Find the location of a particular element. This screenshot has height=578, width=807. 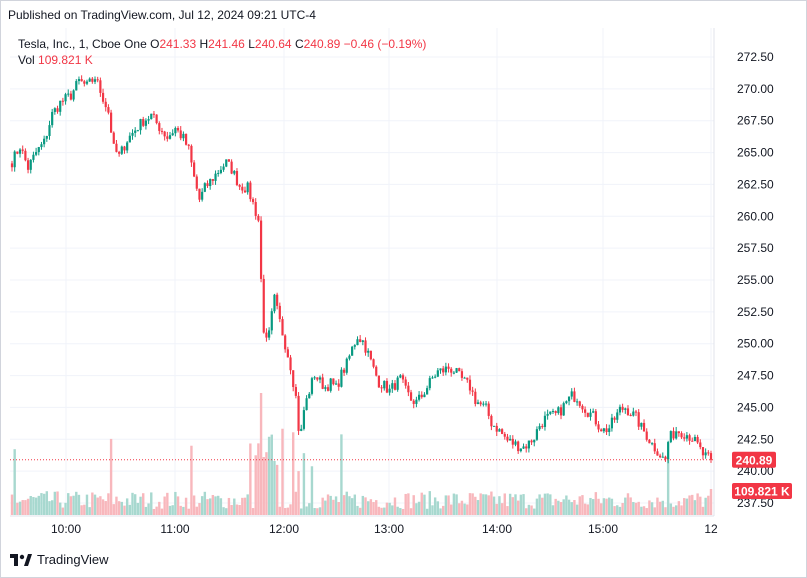

y-tick-label: 242.50 is located at coordinates (755, 439).